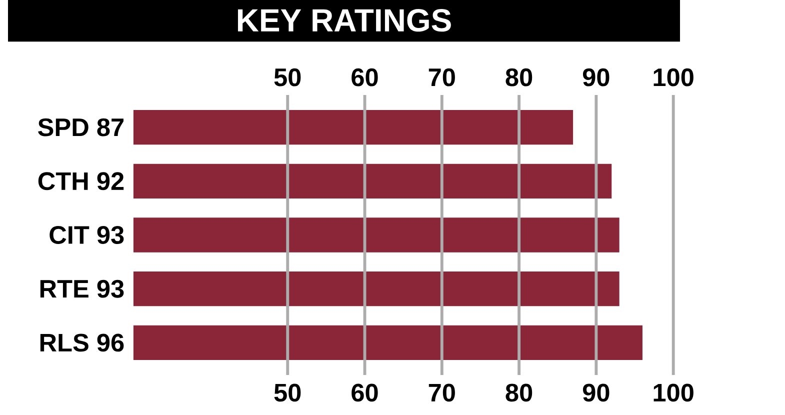 The height and width of the screenshot is (415, 785). Describe the element at coordinates (82, 343) in the screenshot. I see `y-tick-label: RLS 96` at that location.